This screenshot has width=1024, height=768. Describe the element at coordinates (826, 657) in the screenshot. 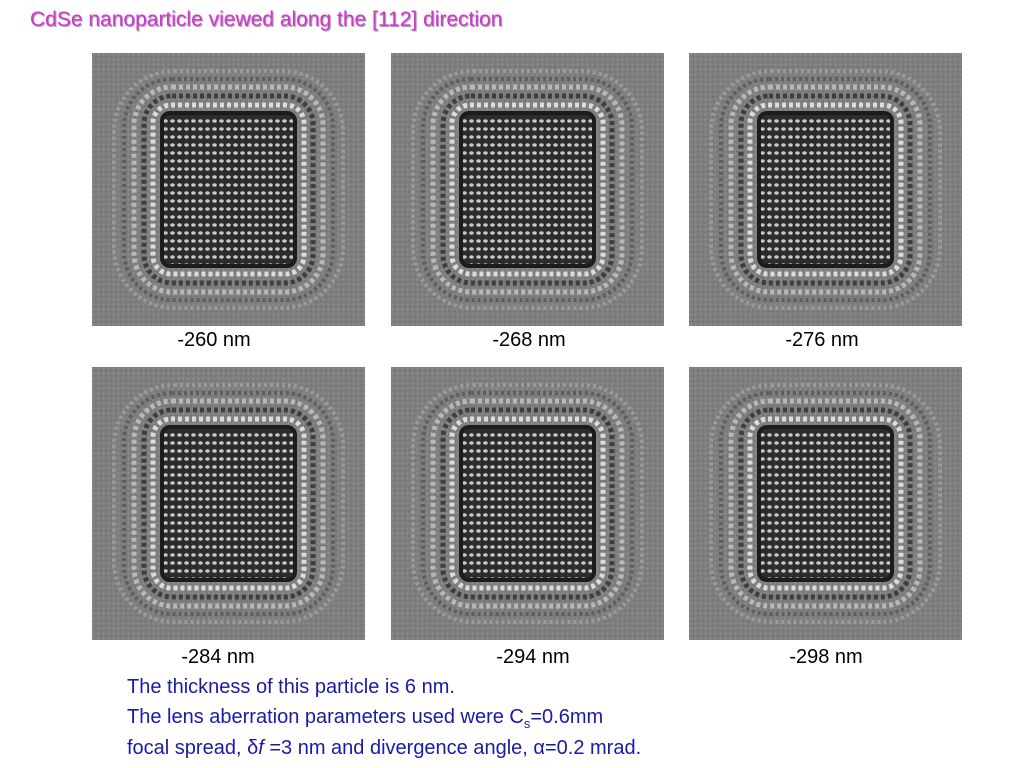

I see `image-caption: -298 nm` at that location.